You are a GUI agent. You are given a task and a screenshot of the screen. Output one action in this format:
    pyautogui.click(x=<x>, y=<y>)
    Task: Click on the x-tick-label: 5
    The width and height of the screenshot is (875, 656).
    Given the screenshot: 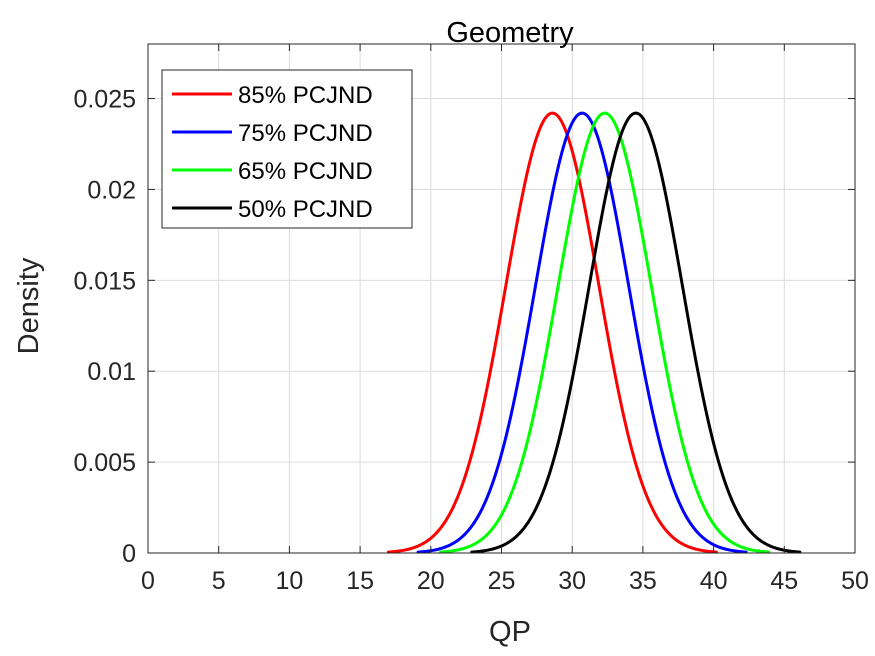 What is the action you would take?
    pyautogui.click(x=219, y=581)
    